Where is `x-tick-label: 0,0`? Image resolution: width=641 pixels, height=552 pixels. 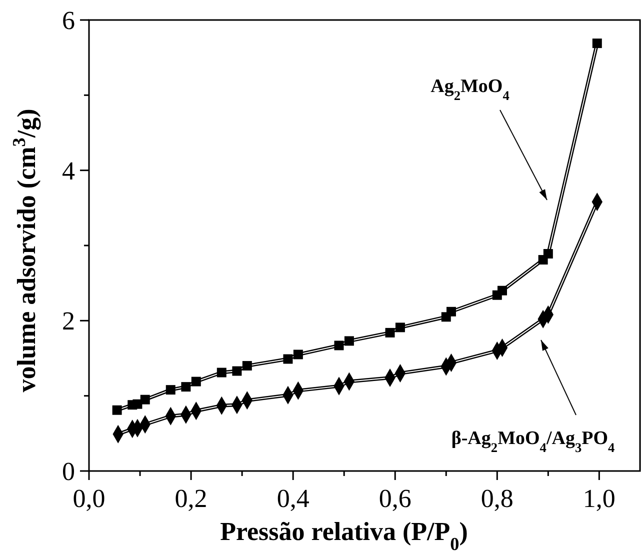
x-tick-label: 0,0 is located at coordinates (89, 498).